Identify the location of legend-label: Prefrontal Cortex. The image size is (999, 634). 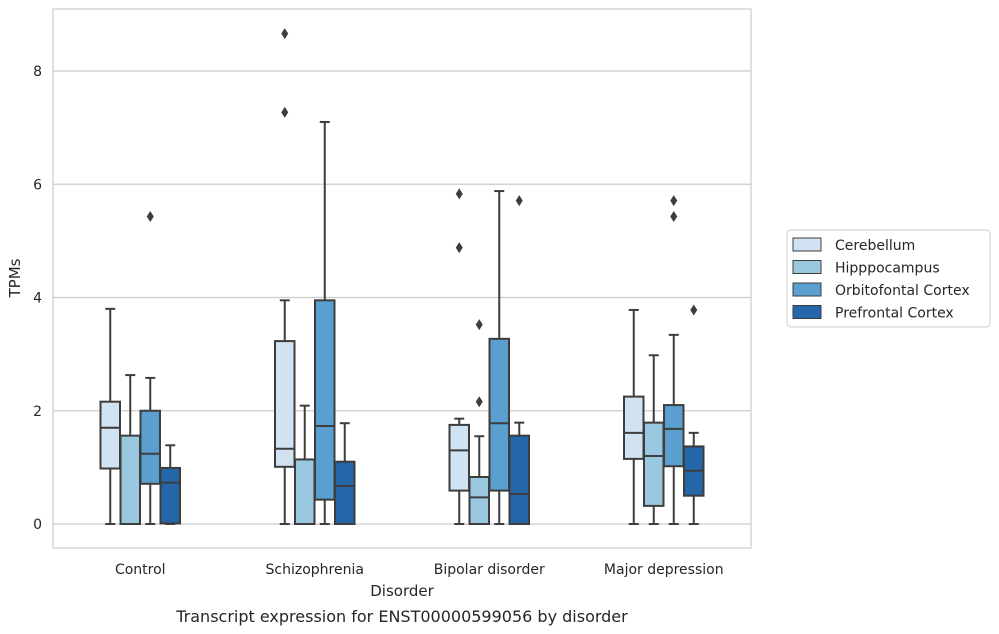
(894, 314).